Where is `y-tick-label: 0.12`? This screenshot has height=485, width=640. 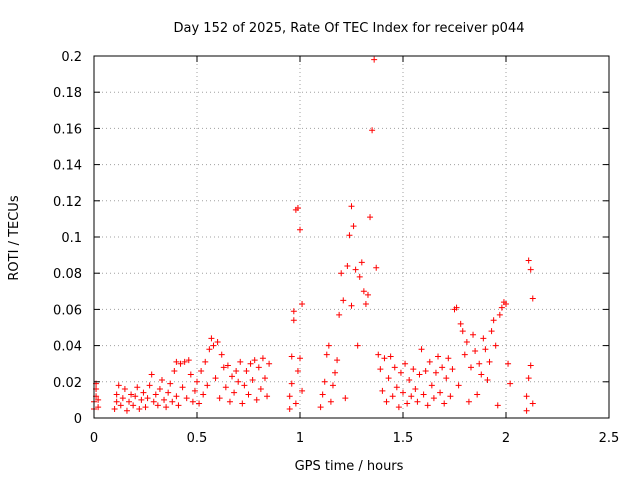 y-tick-label: 0.12 is located at coordinates (67, 202).